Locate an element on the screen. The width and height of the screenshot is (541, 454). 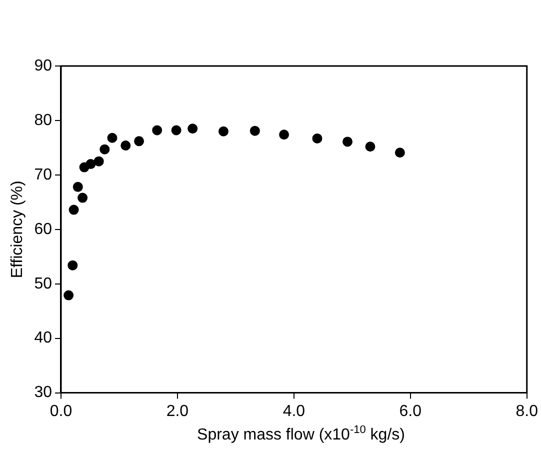
y-tick-label: 90 is located at coordinates (43, 65).